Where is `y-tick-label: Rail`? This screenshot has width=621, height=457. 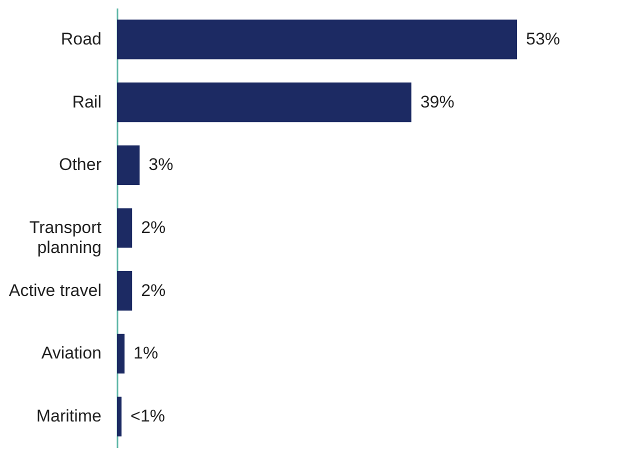
y-tick-label: Rail is located at coordinates (87, 102).